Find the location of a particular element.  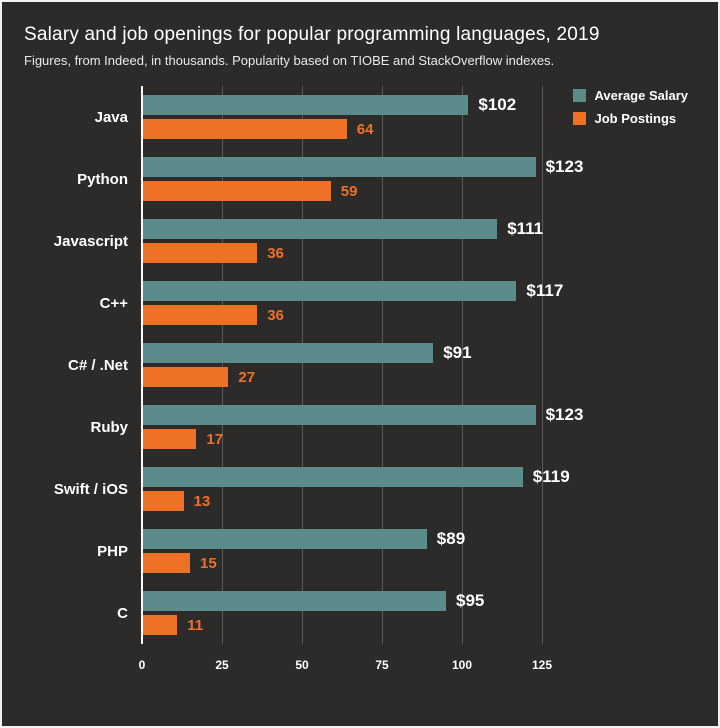

chart-row: C# / .Net $91 27 is located at coordinates (360, 365).